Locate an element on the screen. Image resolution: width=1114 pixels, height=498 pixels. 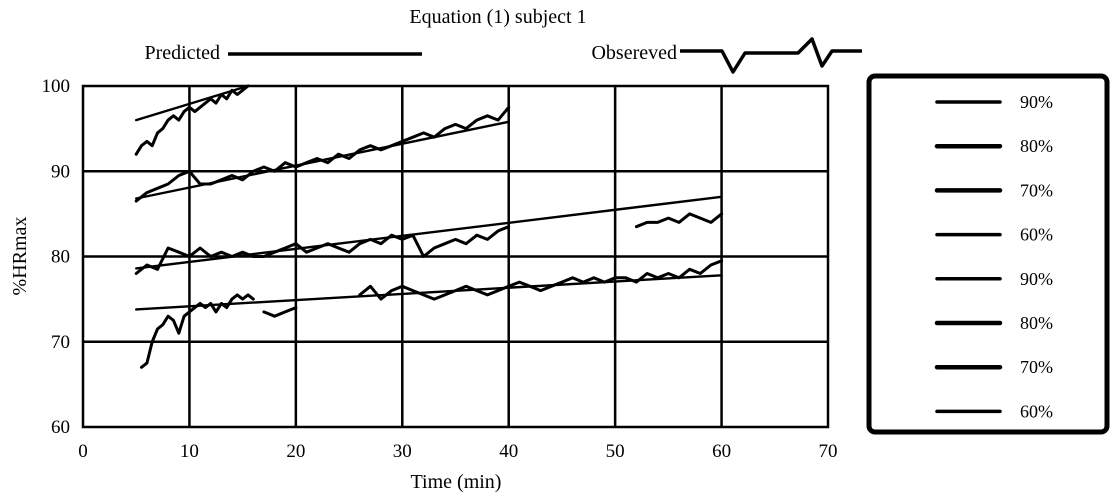
x-tick-label: 10 is located at coordinates (189, 451).